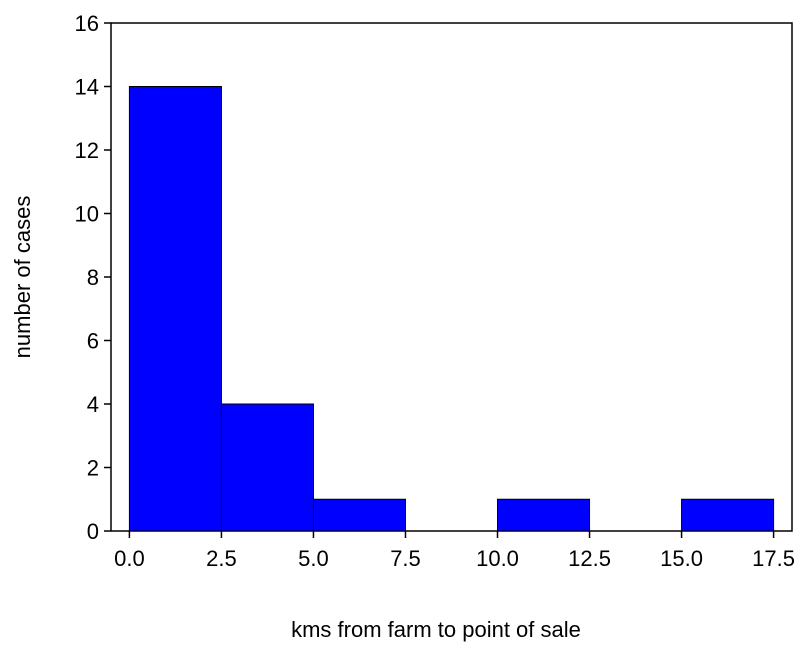  I want to click on y-tick-label-2: 4, so click(93, 404).